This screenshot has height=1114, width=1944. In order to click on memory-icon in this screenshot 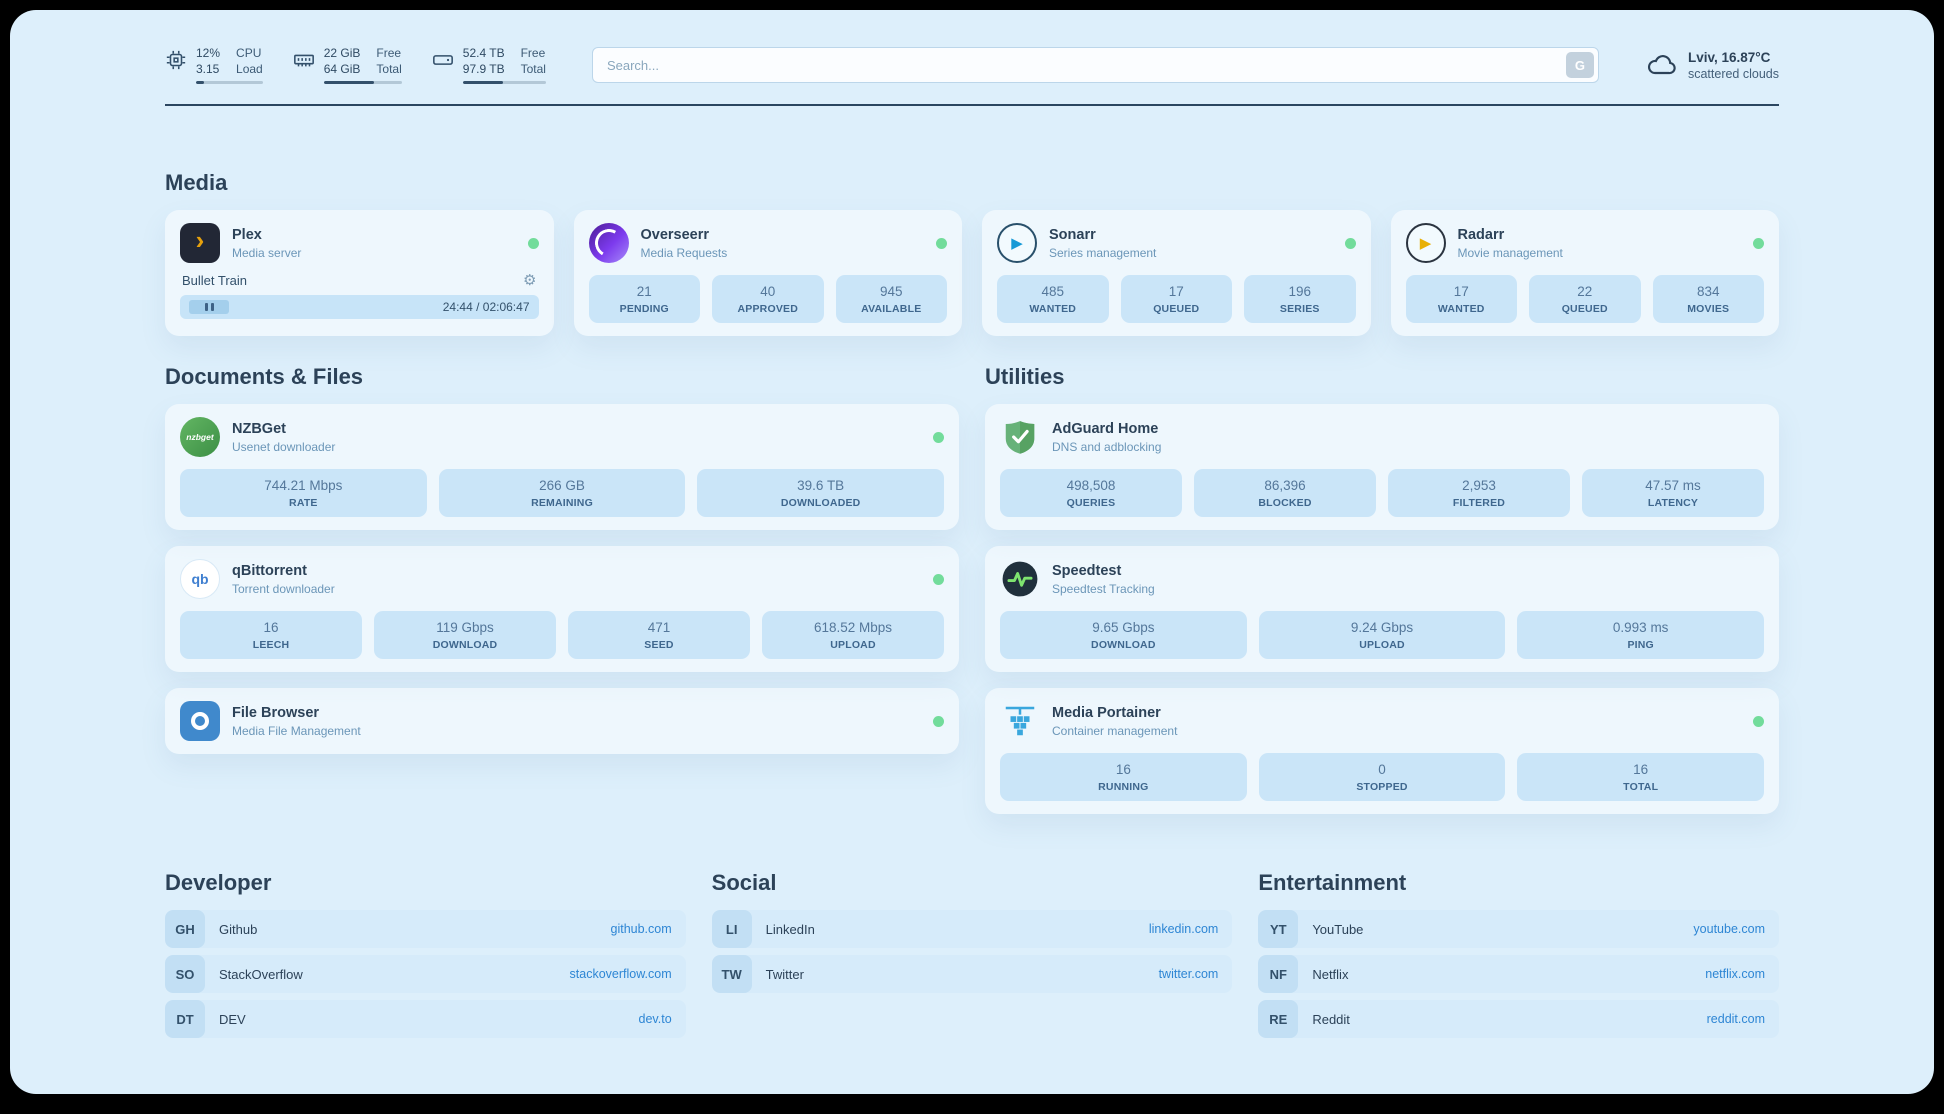, I will do `click(304, 60)`.